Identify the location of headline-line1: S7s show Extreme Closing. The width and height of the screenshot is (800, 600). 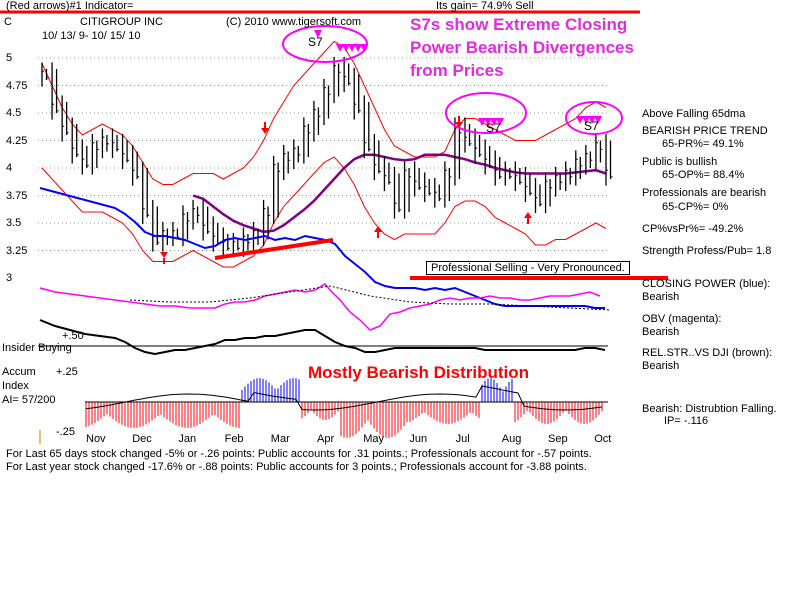
(519, 24).